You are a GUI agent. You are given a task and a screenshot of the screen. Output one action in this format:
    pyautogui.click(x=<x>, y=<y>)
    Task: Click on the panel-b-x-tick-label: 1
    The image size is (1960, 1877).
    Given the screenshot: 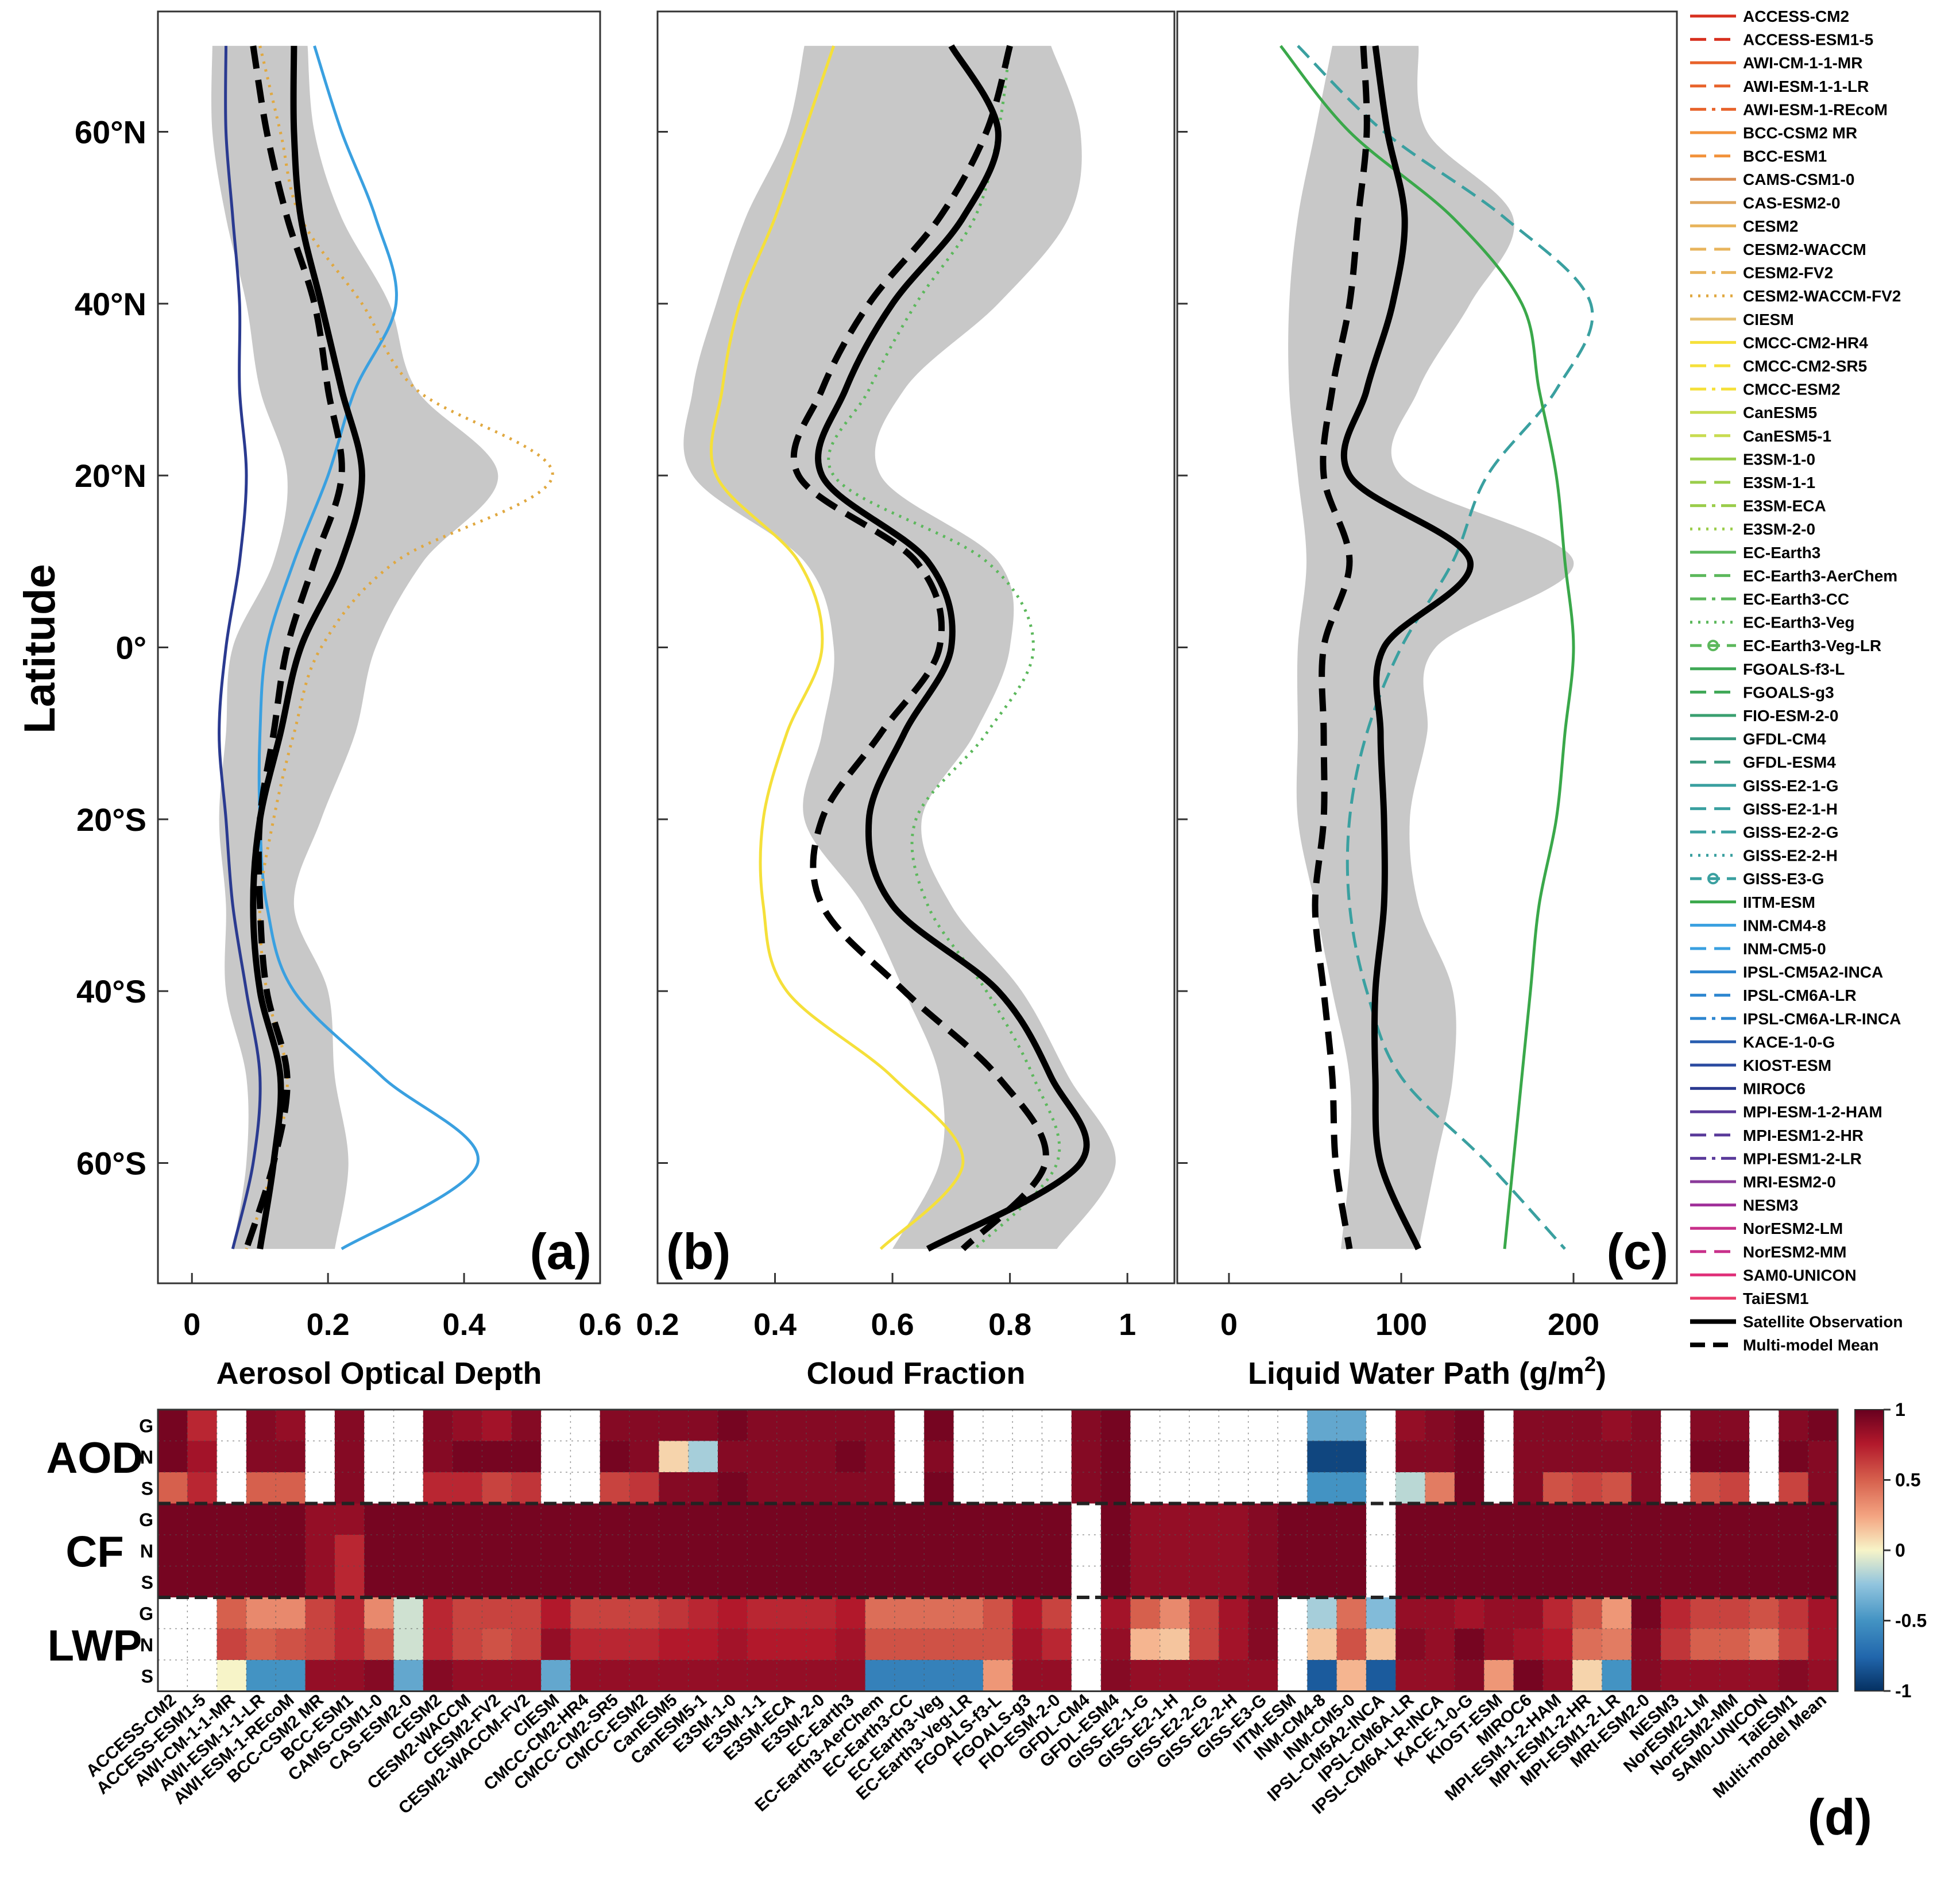 What is the action you would take?
    pyautogui.click(x=1127, y=1324)
    